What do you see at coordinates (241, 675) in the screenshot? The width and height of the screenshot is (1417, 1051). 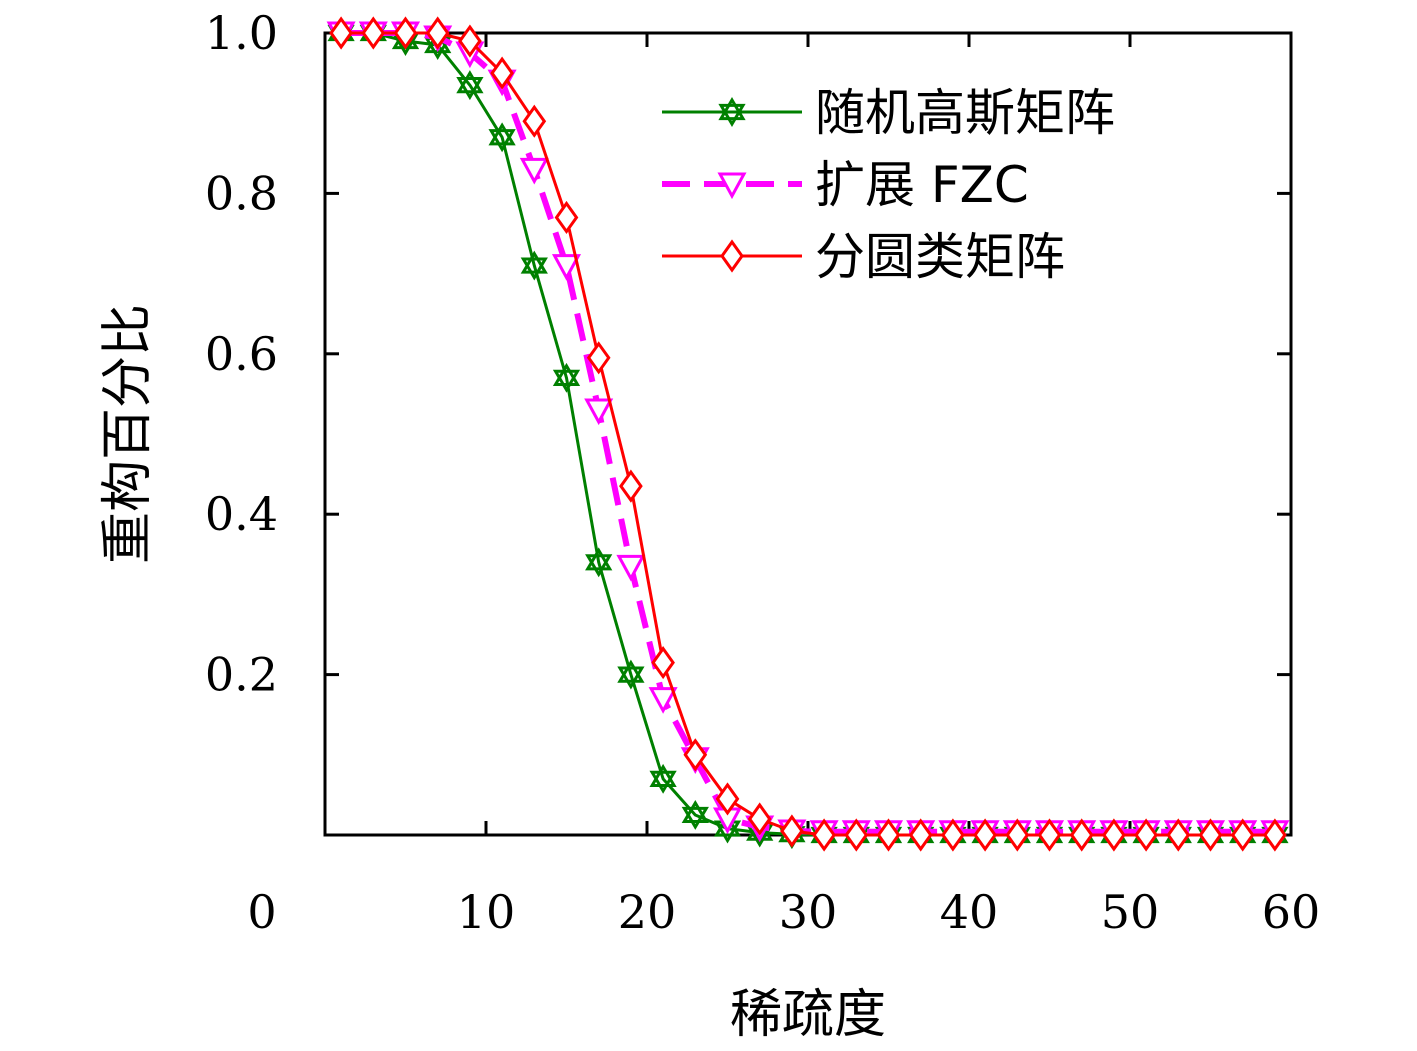 I see `y-tick-label-0: 0.2` at bounding box center [241, 675].